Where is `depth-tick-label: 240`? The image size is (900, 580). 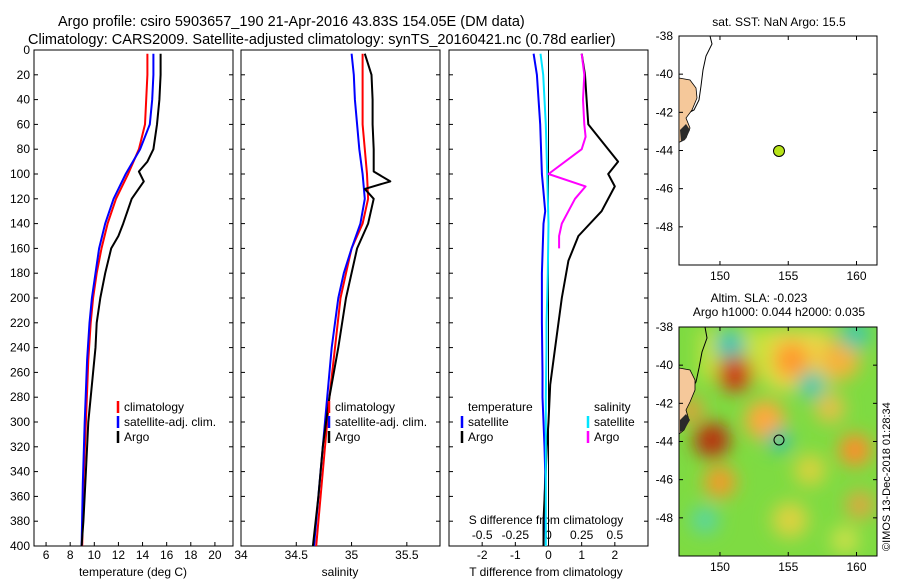
depth-tick-label: 240 is located at coordinates (20, 348).